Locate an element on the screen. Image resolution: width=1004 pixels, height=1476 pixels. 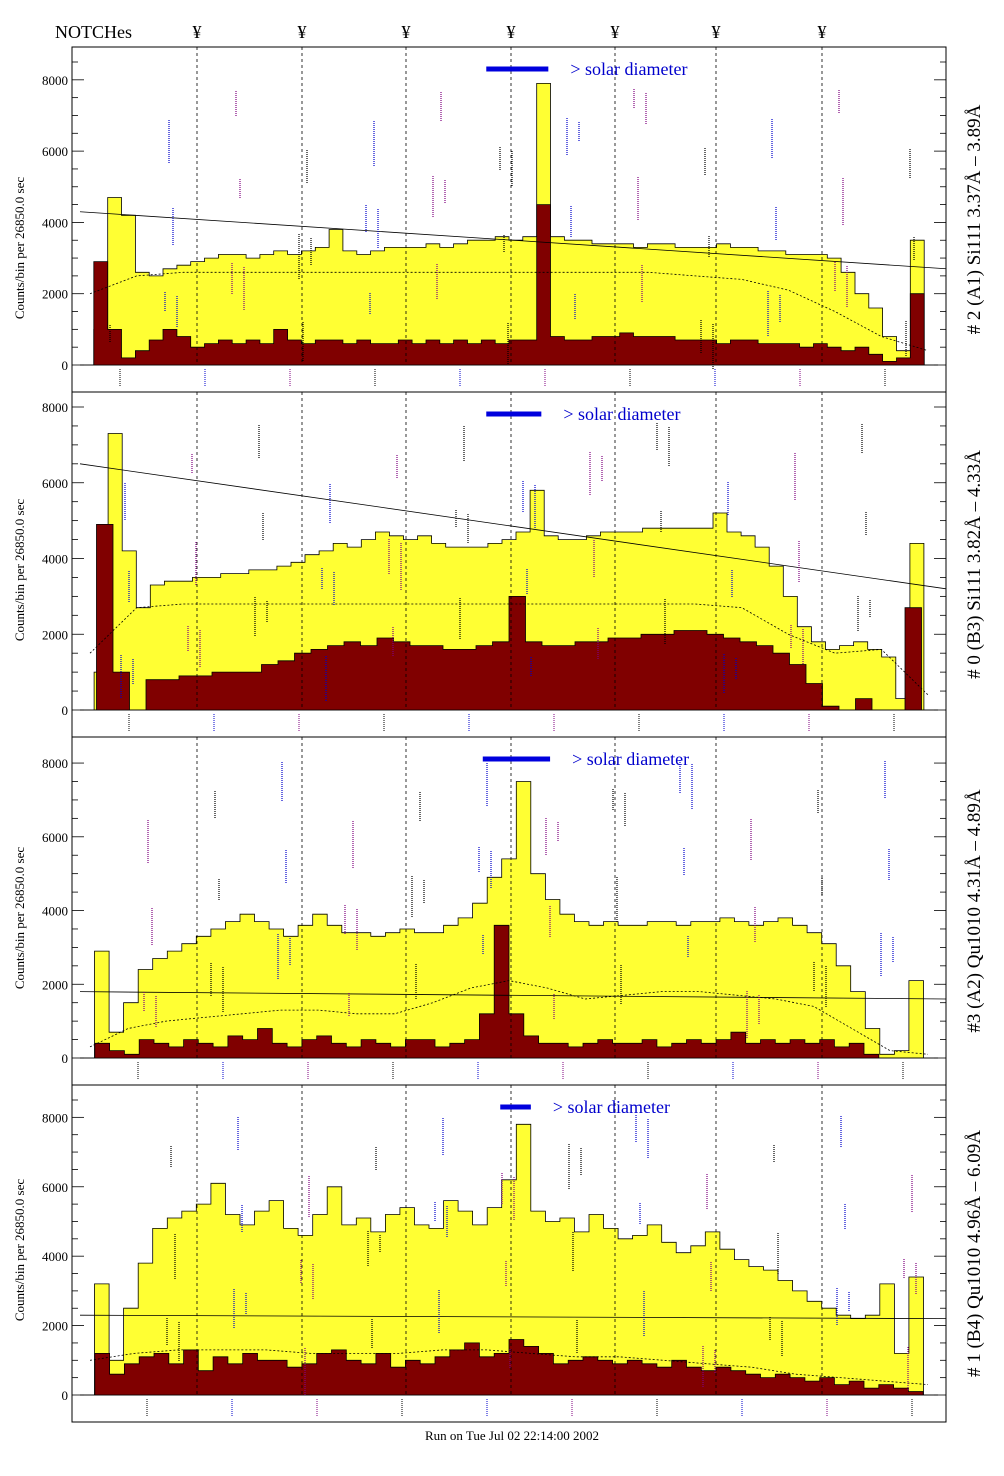
panel-title: # 2 (A1) Si111 3.37Å – 3.89Å is located at coordinates (974, 219).